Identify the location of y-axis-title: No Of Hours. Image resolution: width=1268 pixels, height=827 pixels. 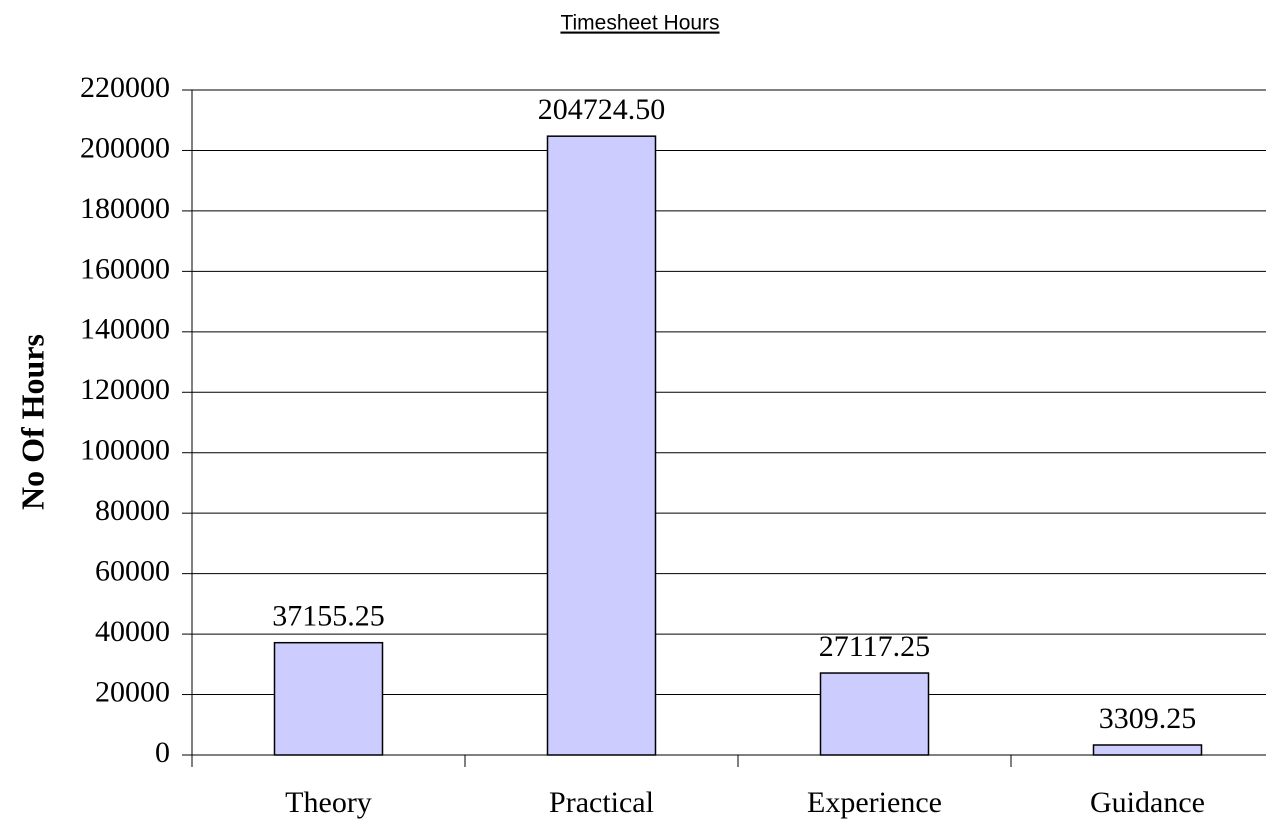
(32, 422).